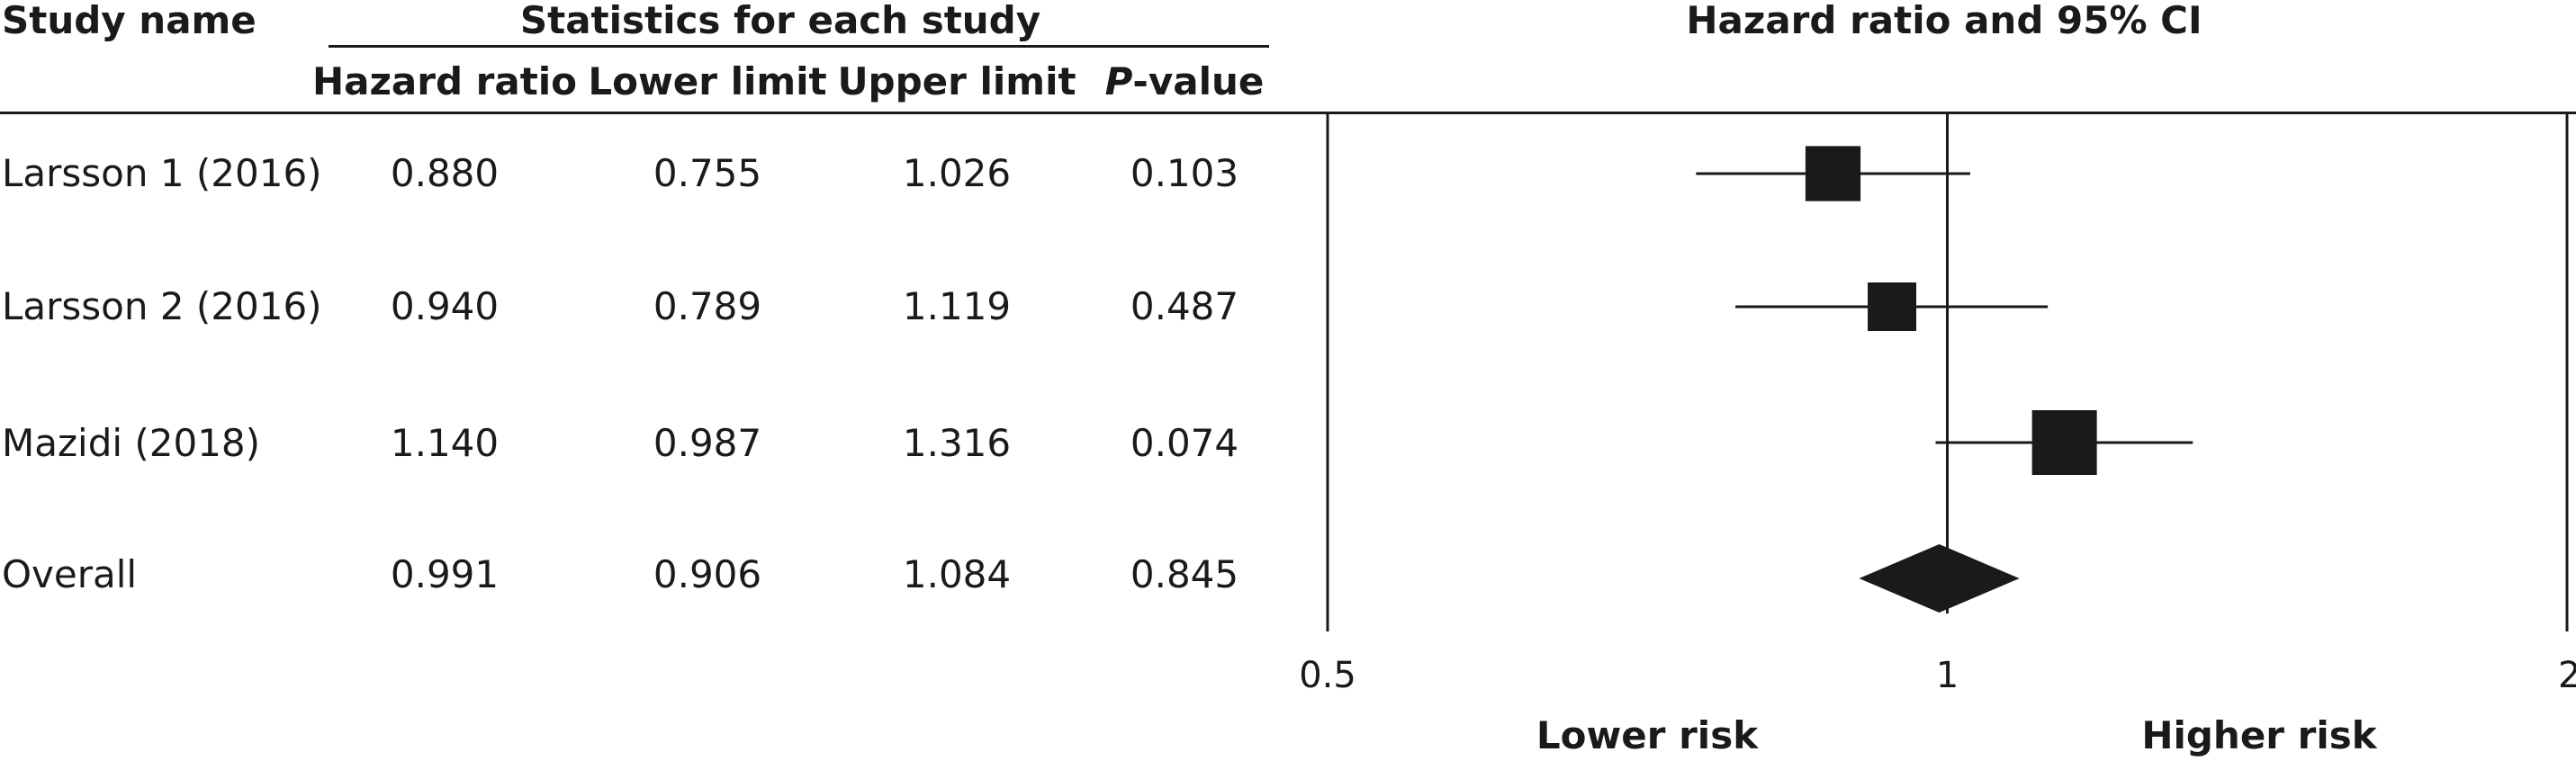  What do you see at coordinates (707, 443) in the screenshot?
I see `lower-limit-cell: 0.987` at bounding box center [707, 443].